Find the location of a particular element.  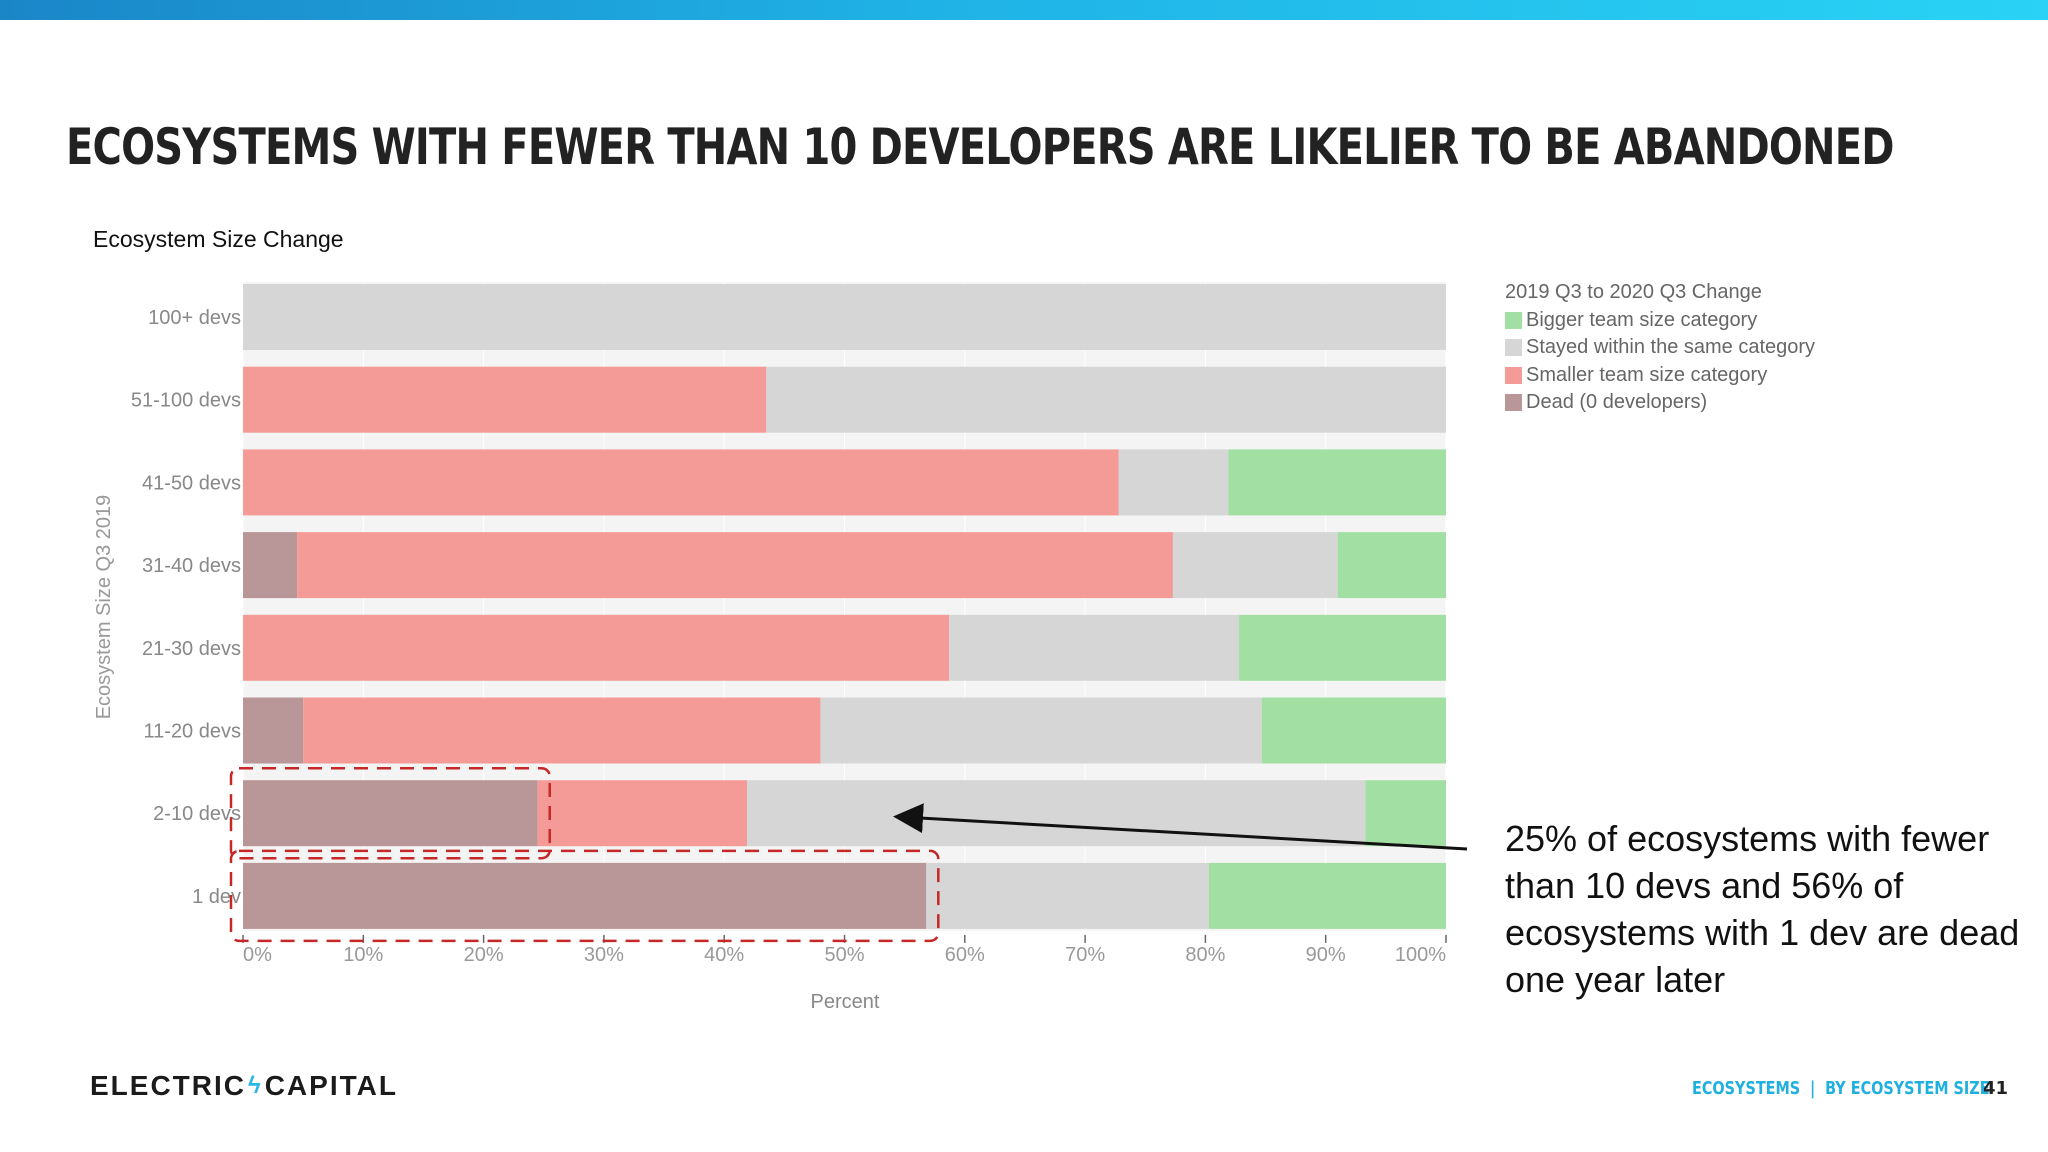

page-number: 41 is located at coordinates (1996, 1088).